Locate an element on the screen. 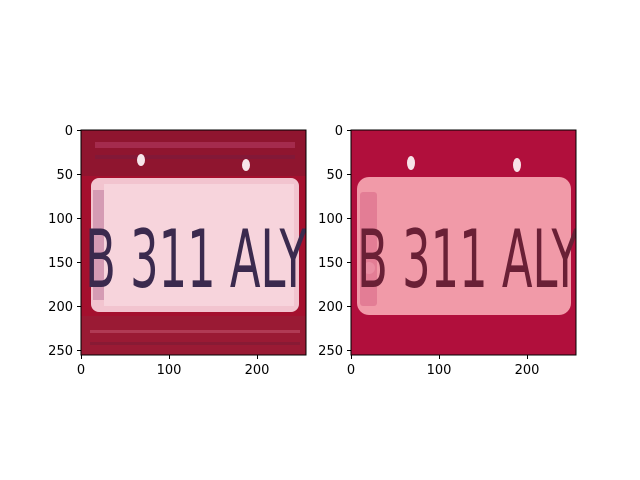 This screenshot has height=480, width=640. right-y-tick-label: 150 is located at coordinates (330, 263).